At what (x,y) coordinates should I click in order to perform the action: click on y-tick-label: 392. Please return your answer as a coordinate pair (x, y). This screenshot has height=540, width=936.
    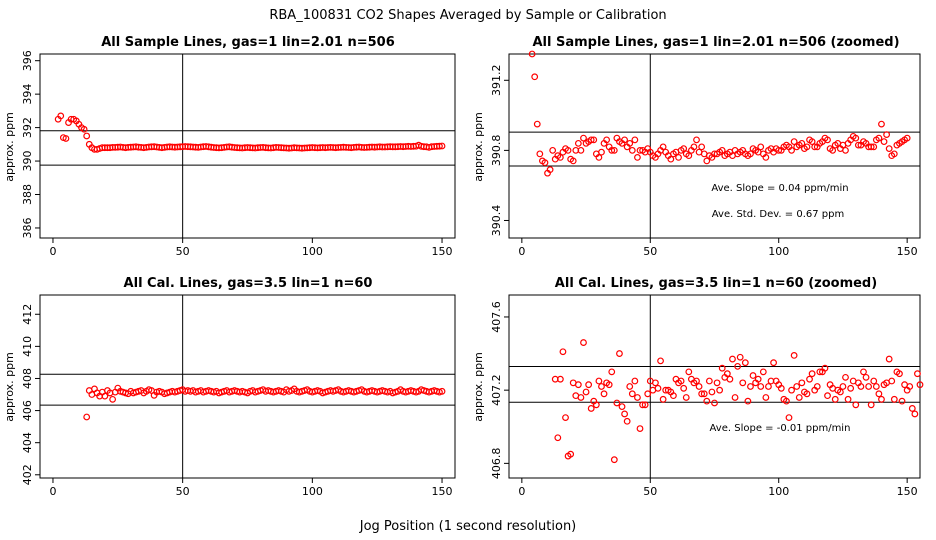
    Looking at the image, I should click on (27, 127).